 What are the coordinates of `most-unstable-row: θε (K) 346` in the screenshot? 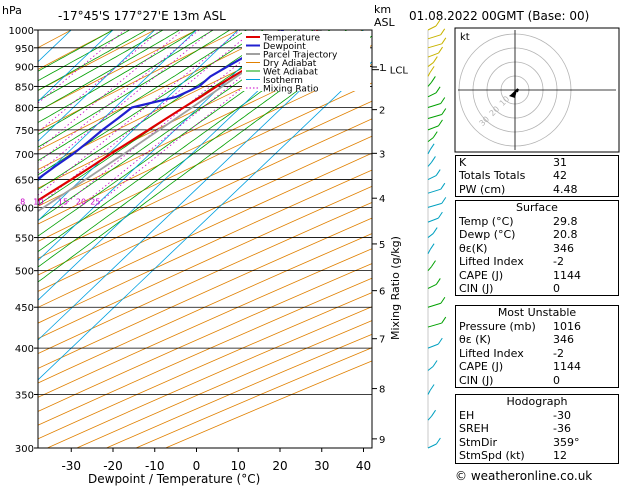 It's located at (537, 339).